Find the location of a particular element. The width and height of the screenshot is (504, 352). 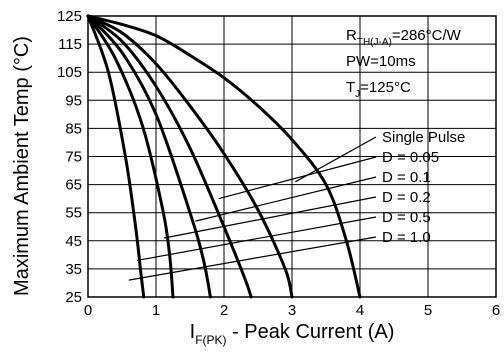

annotation-line-3: TJ=125°C is located at coordinates (378, 89).